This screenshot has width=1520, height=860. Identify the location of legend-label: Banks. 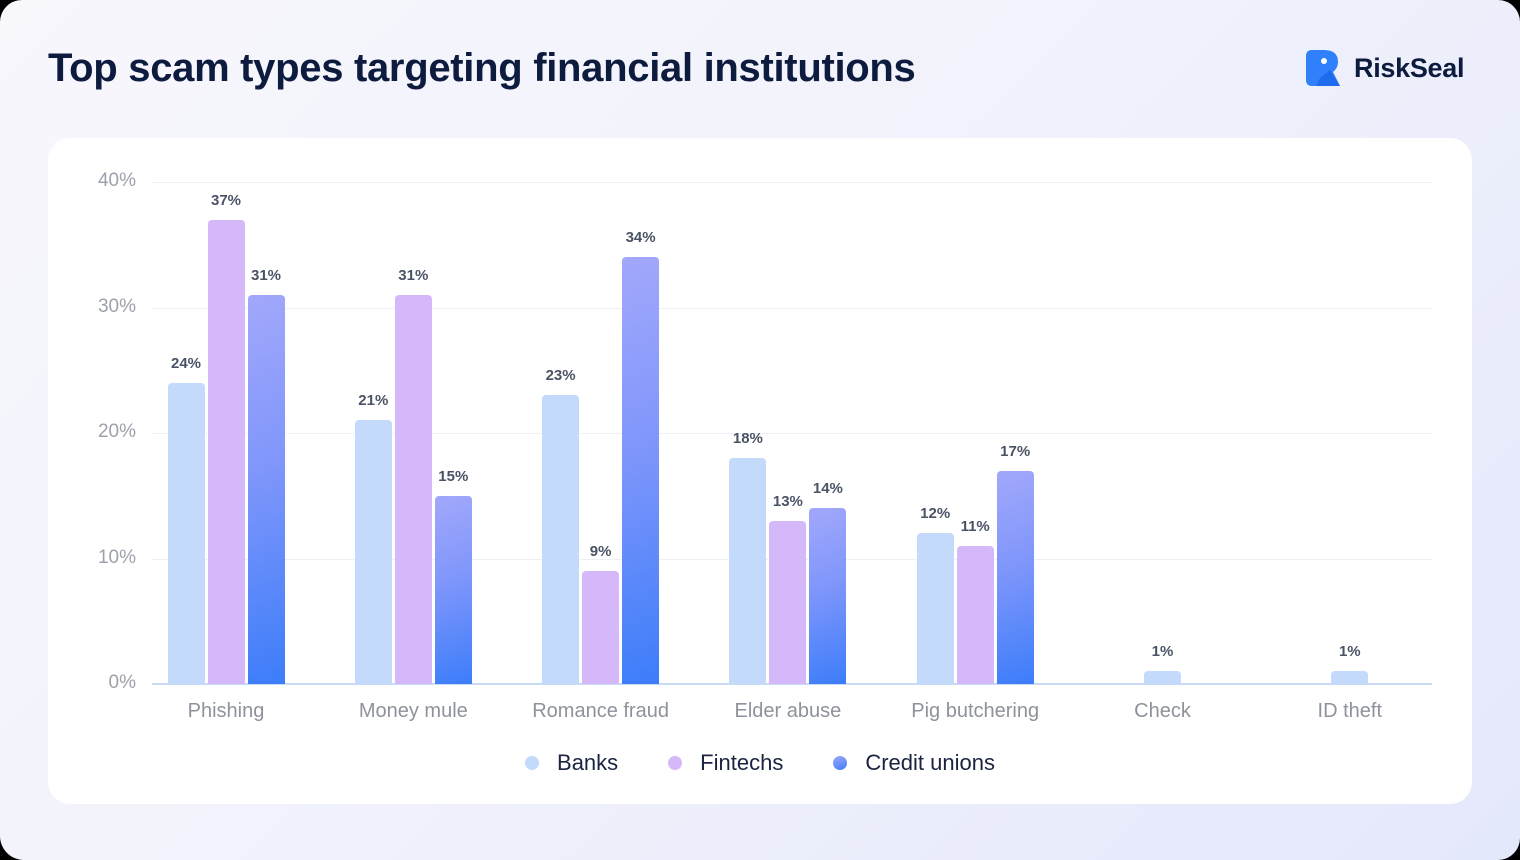
(588, 762).